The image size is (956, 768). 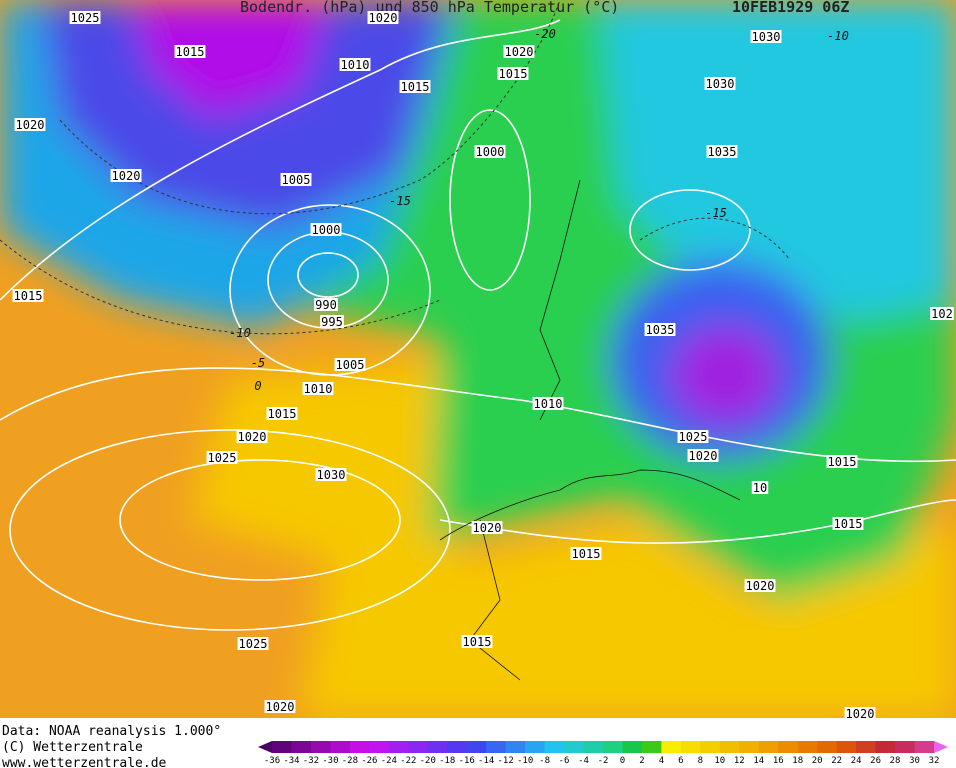 What do you see at coordinates (428, 761) in the screenshot?
I see `colorbar-label: -20` at bounding box center [428, 761].